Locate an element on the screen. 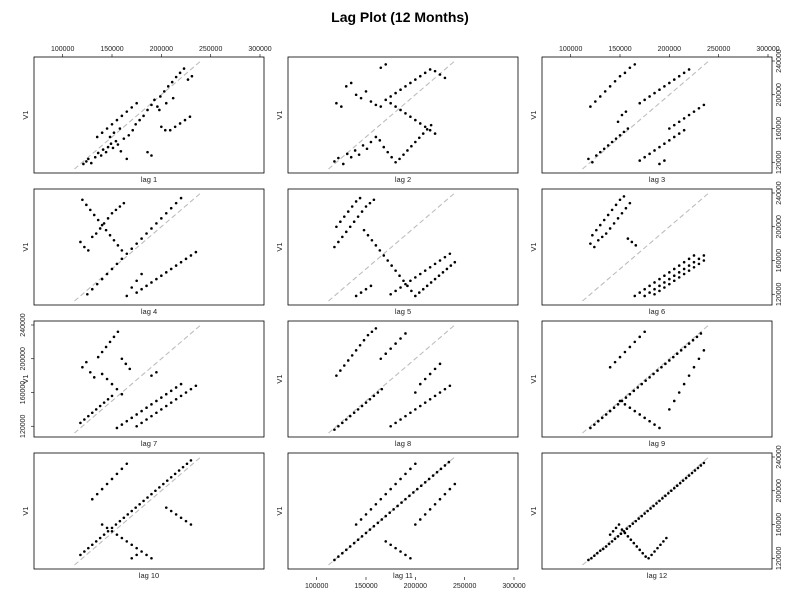 This screenshot has height=600, width=800. y-tick-label: 160000 is located at coordinates (779, 128).